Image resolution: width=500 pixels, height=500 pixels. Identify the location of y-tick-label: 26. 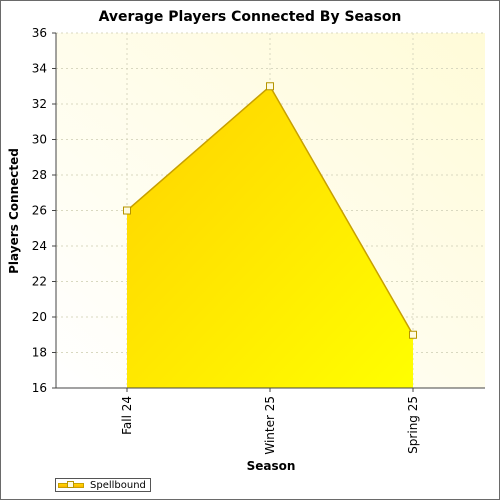
(39, 211).